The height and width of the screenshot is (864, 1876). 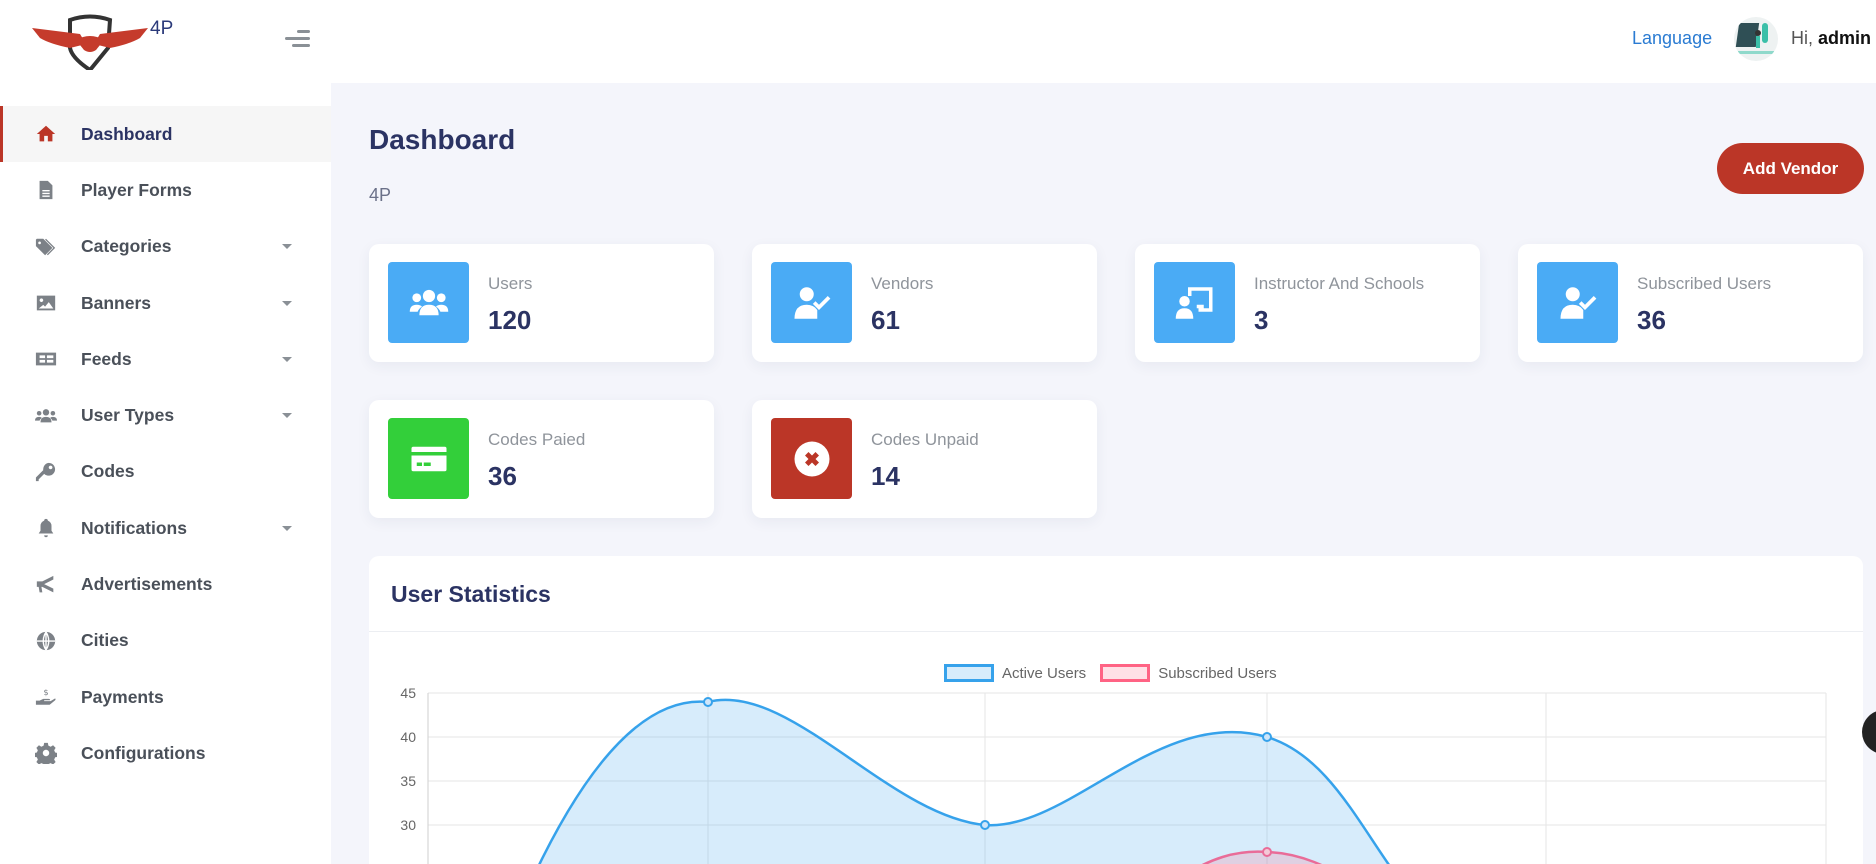 I want to click on home-icon, so click(x=46, y=134).